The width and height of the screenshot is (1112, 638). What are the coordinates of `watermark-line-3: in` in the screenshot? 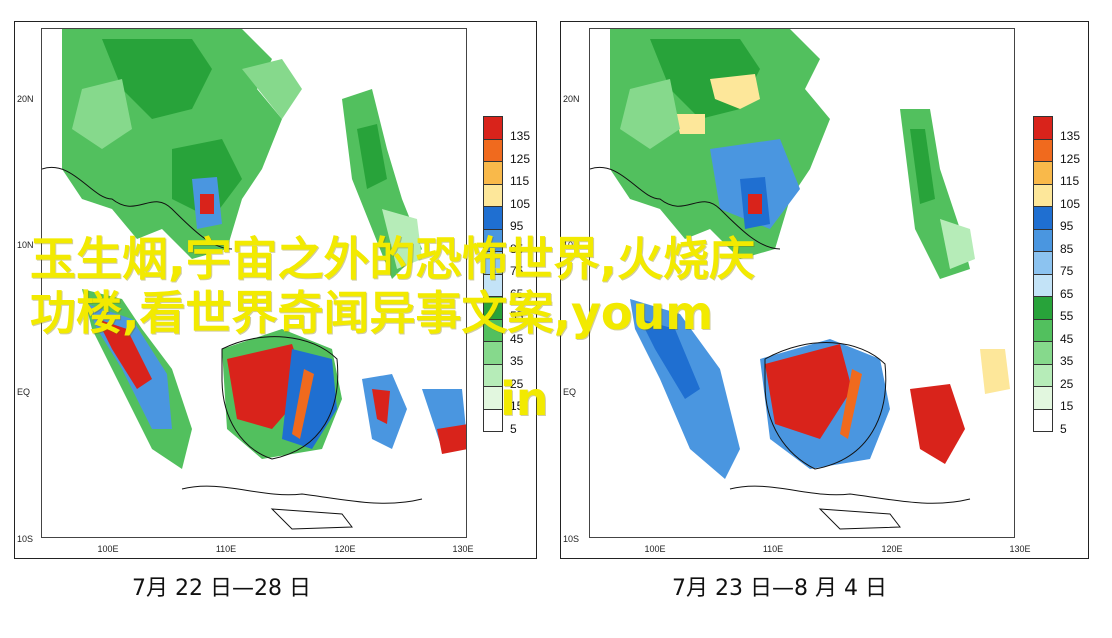 It's located at (524, 399).